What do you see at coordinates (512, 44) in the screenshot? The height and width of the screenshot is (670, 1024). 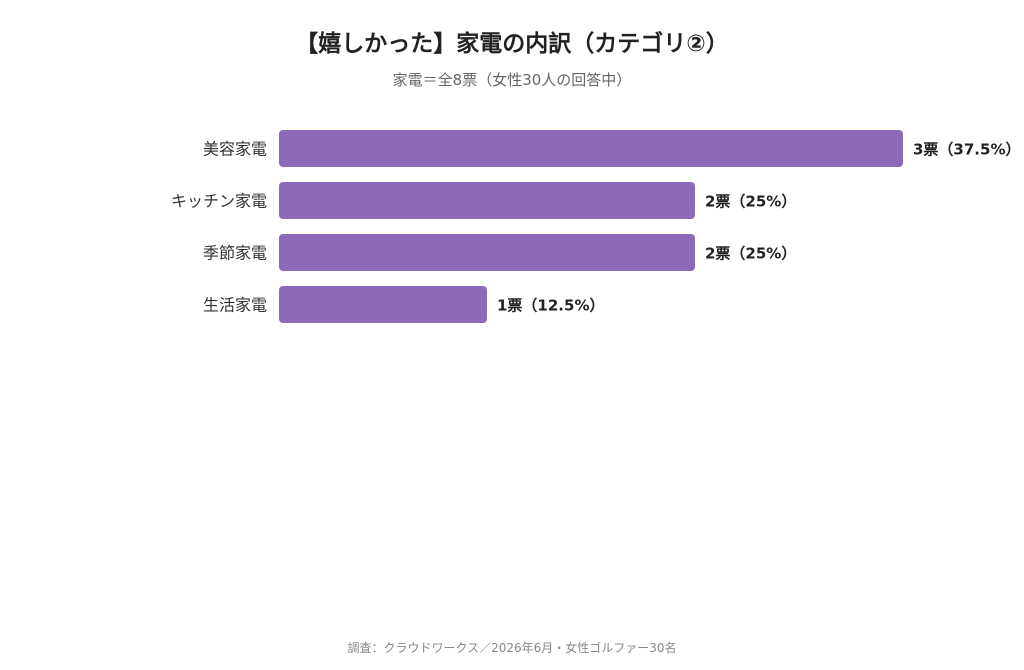 I see `chart-title: 【嬉しかった】家電の内訳（カテゴリ②）` at bounding box center [512, 44].